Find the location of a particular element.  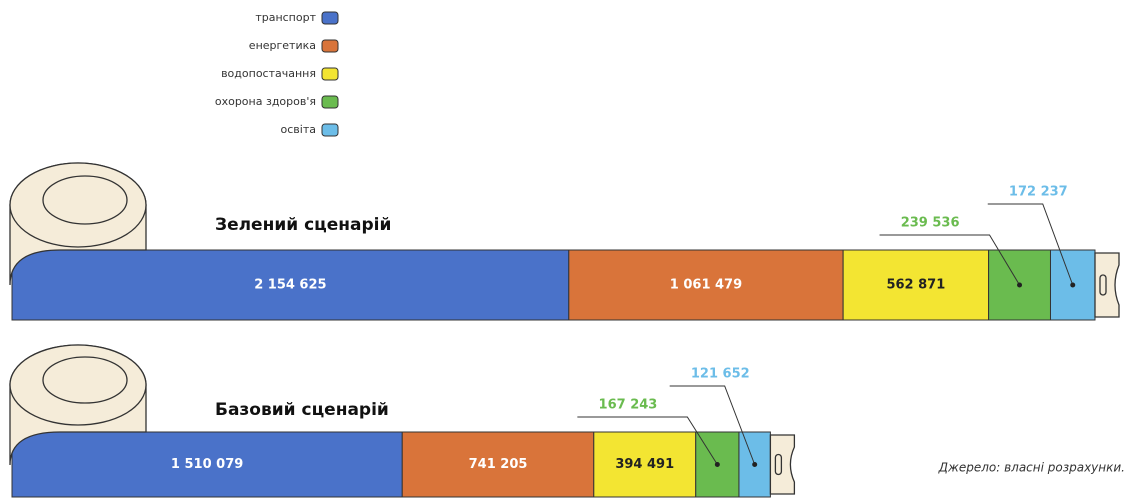

callout-label: 239 536 is located at coordinates (930, 223).